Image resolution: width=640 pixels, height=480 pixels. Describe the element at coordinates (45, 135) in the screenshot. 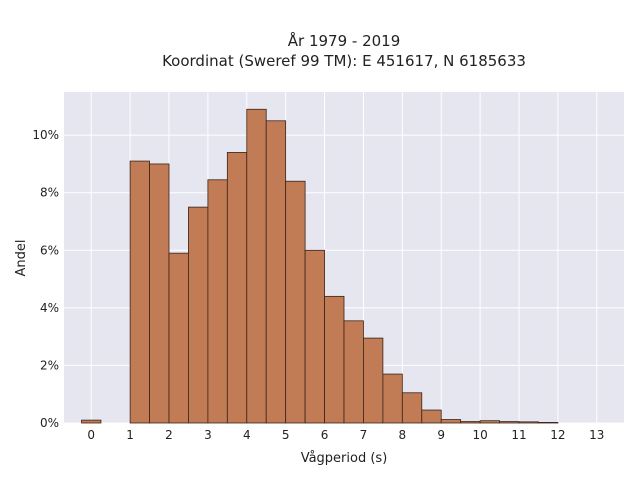

I see `y-tick-label-5: 10%` at that location.